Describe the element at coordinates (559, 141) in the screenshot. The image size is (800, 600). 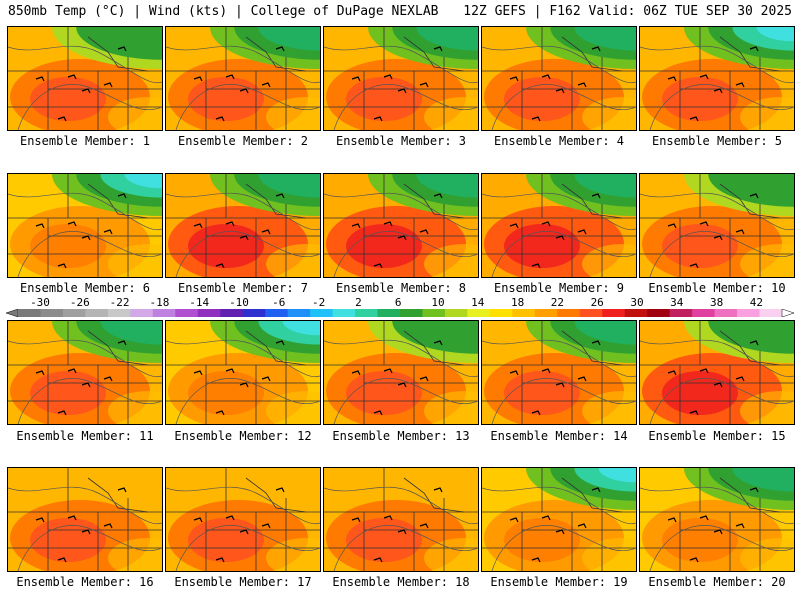
I see `ensemble-member-label: Ensemble Member: 4` at that location.